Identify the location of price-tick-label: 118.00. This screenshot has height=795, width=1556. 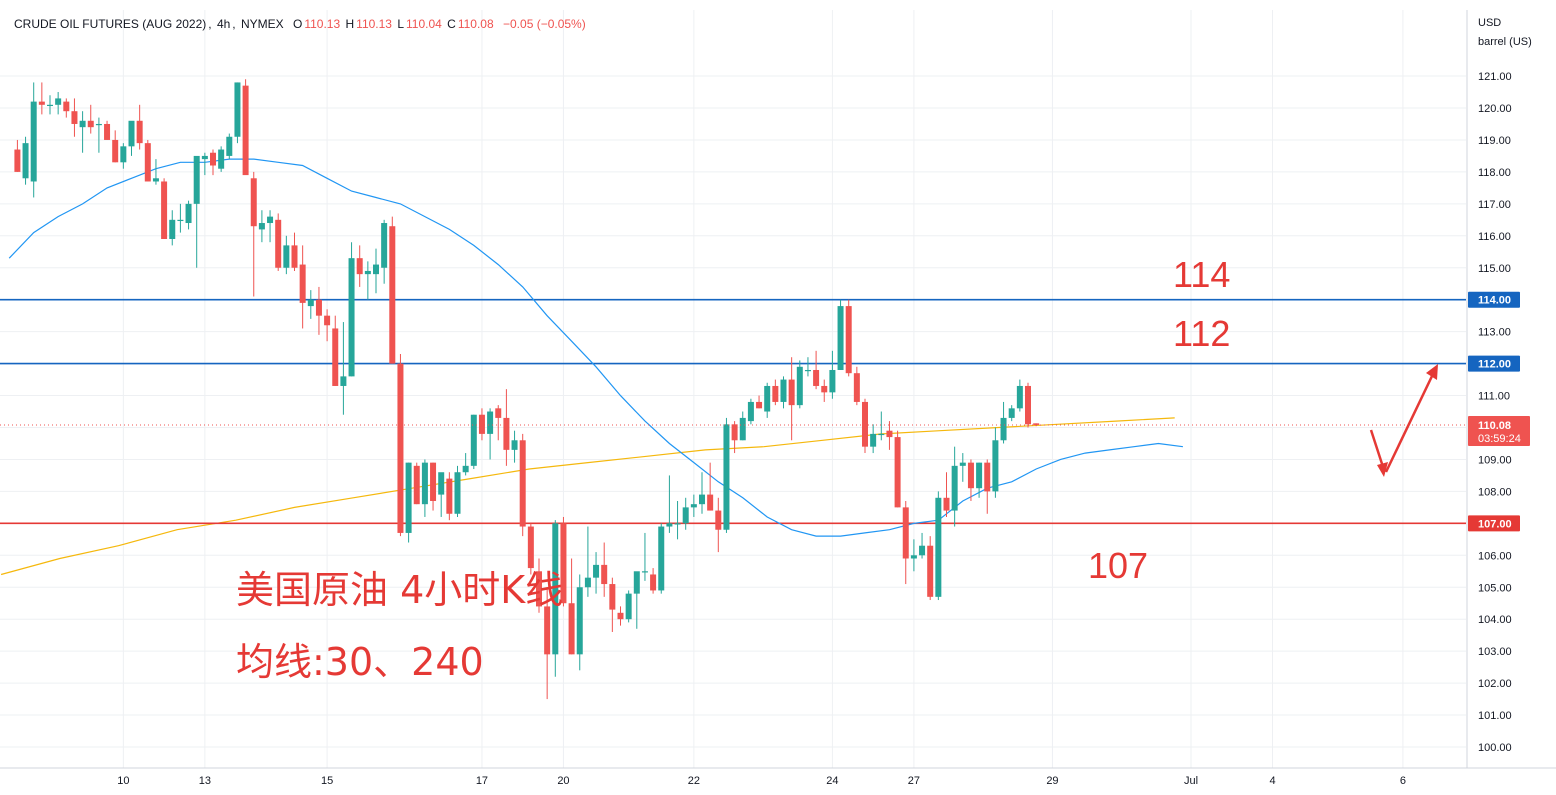
(1494, 173).